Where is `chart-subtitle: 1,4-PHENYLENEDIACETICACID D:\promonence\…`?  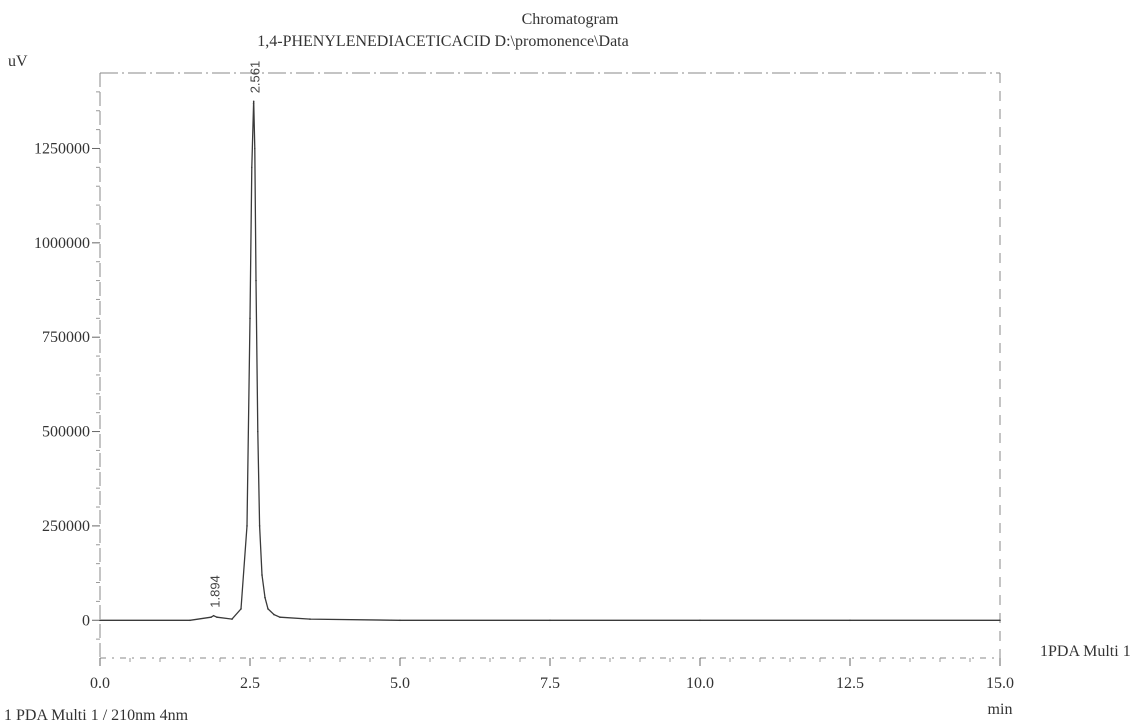 chart-subtitle: 1,4-PHENYLENEDIACETICACID D:\promonence\… is located at coordinates (442, 41).